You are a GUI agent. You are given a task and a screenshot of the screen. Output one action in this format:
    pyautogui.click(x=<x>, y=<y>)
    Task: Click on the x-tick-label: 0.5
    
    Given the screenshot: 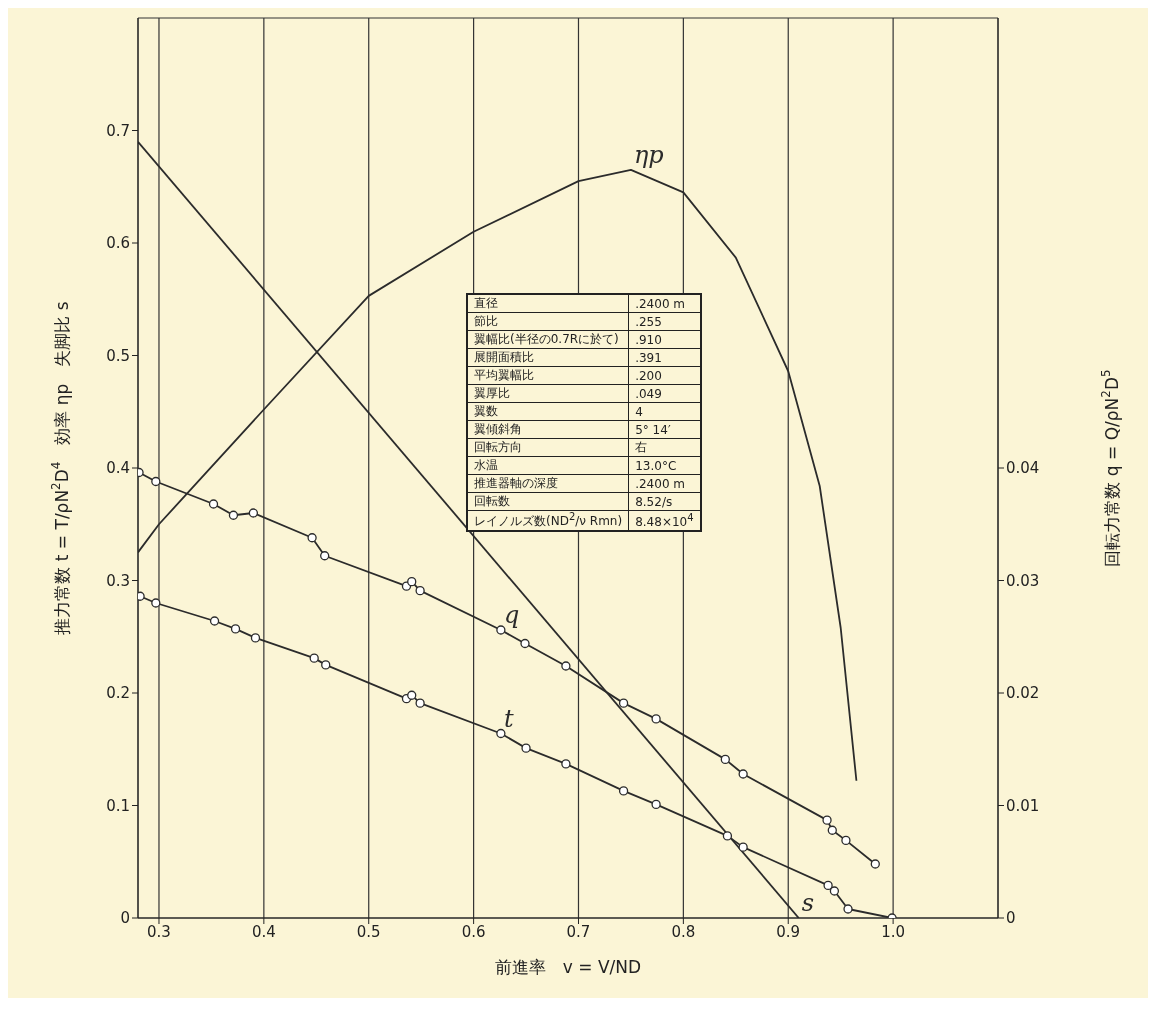 What is the action you would take?
    pyautogui.click(x=368, y=931)
    